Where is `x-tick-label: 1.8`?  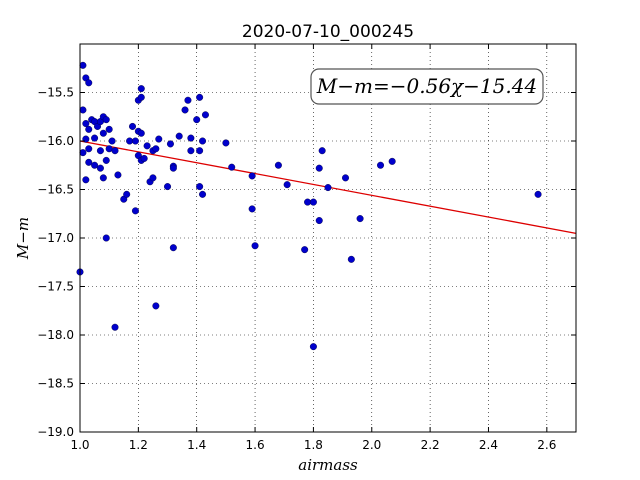
x-tick-label: 1.8 is located at coordinates (313, 445).